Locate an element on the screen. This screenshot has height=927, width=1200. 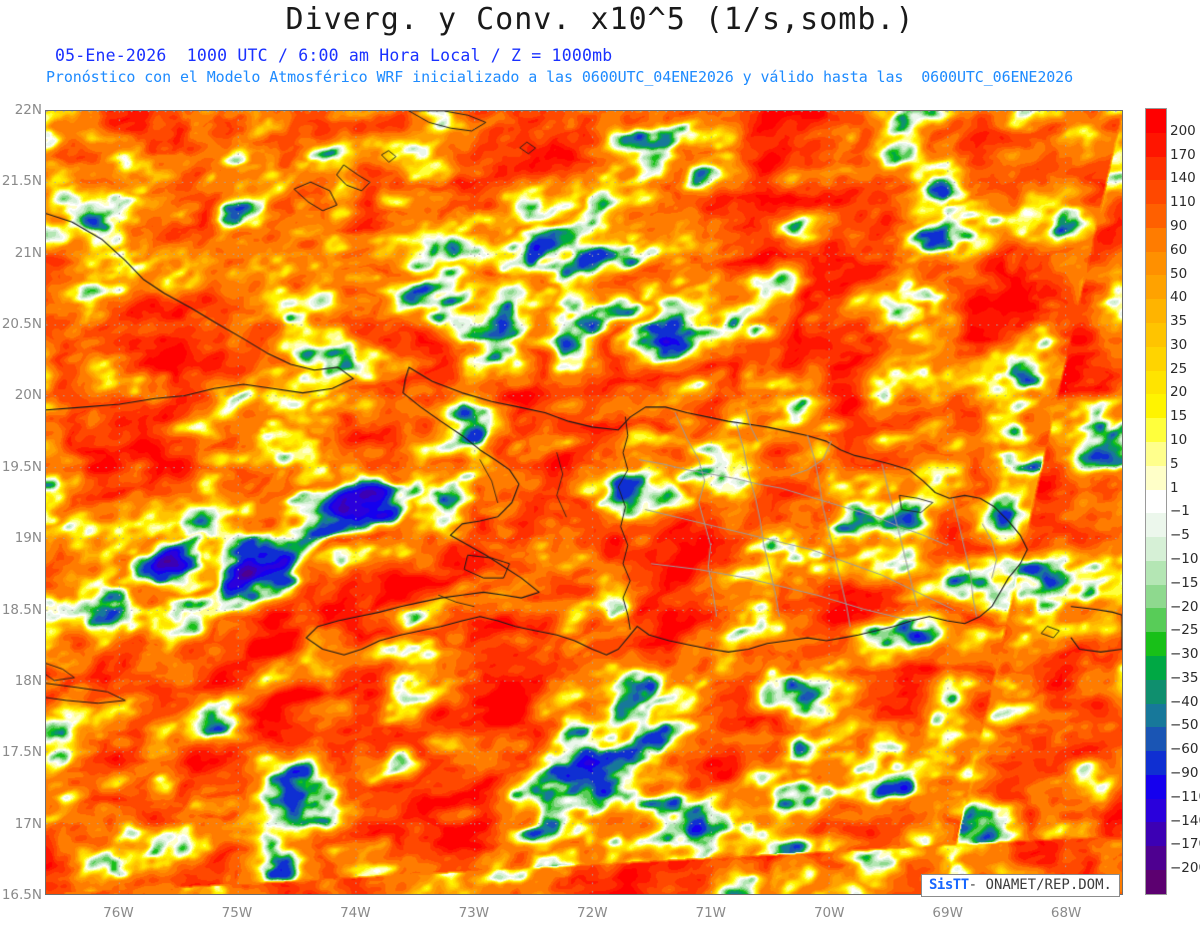
colorbar-level-label: −5 is located at coordinates (1180, 535).